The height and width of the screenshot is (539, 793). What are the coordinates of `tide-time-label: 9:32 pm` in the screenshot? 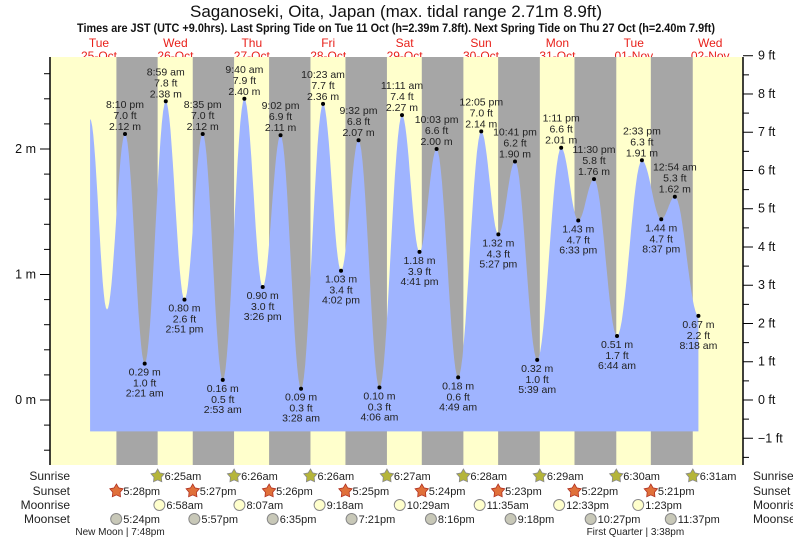 It's located at (359, 111).